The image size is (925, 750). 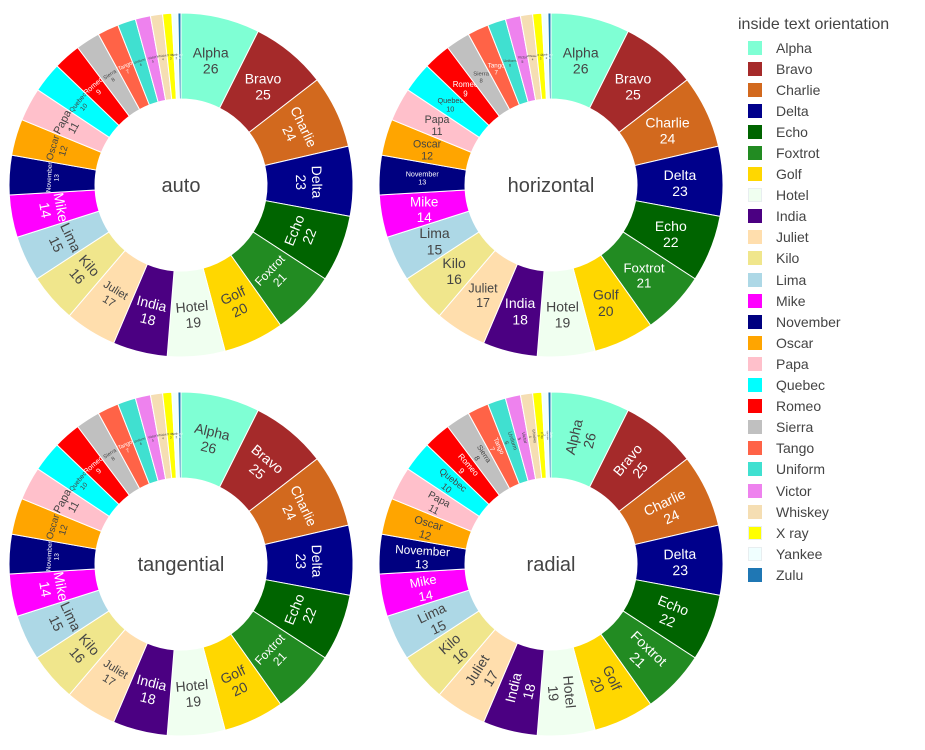 I want to click on slice-label-whiskey-radial: Whiskey4, so click(x=532, y=436).